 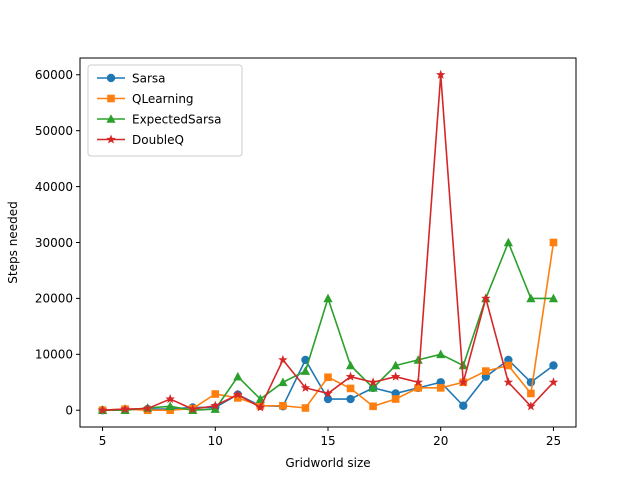 I want to click on x-tick-label: 10, so click(x=215, y=441).